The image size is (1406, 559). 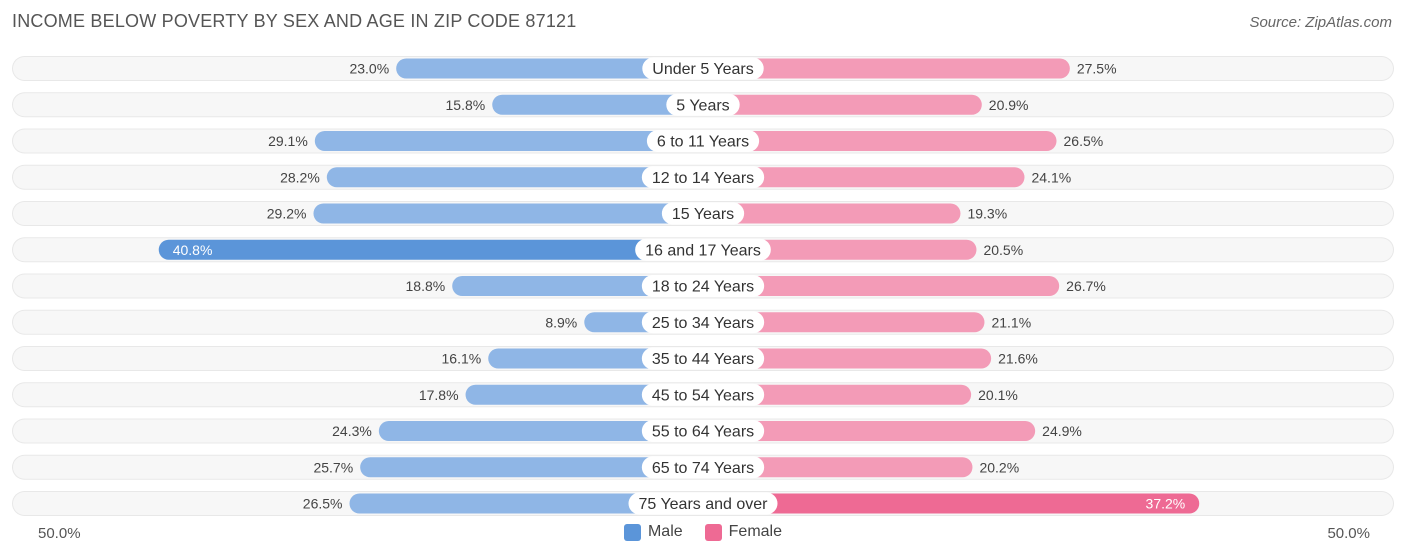 I want to click on category-label: 45 to 54 Years, so click(x=703, y=395).